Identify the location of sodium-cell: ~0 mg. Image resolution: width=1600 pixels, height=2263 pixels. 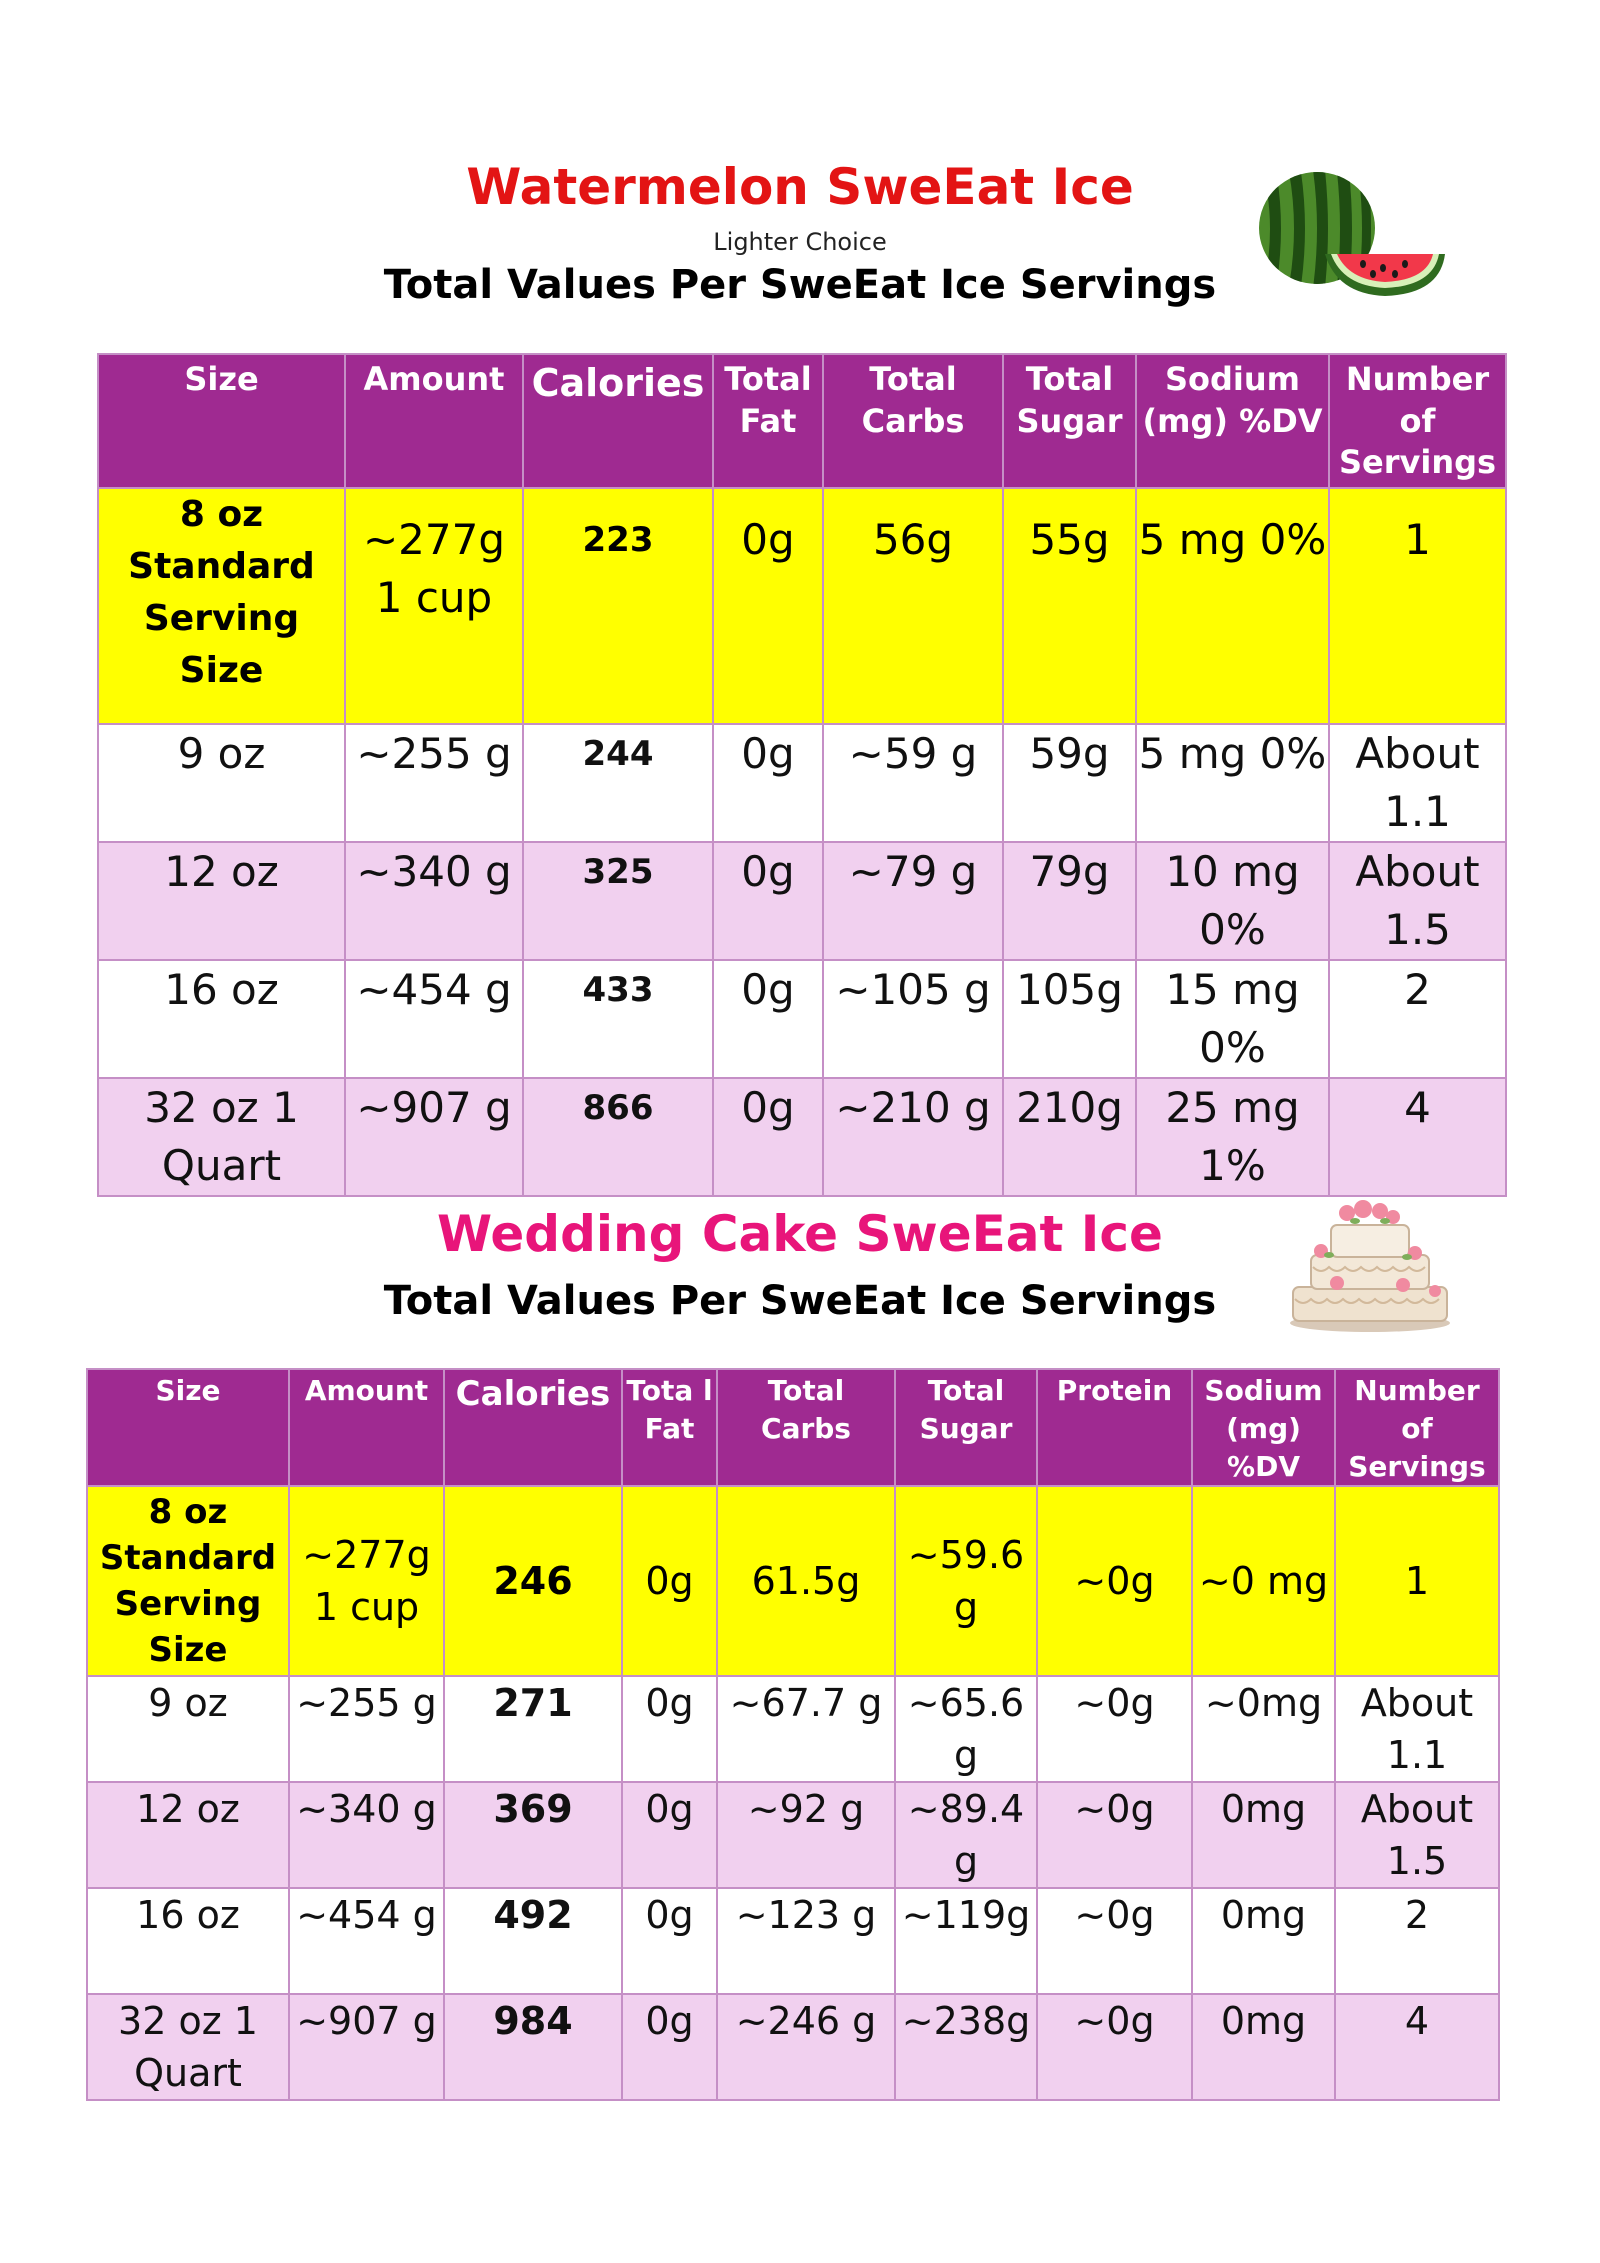
(1263, 1581).